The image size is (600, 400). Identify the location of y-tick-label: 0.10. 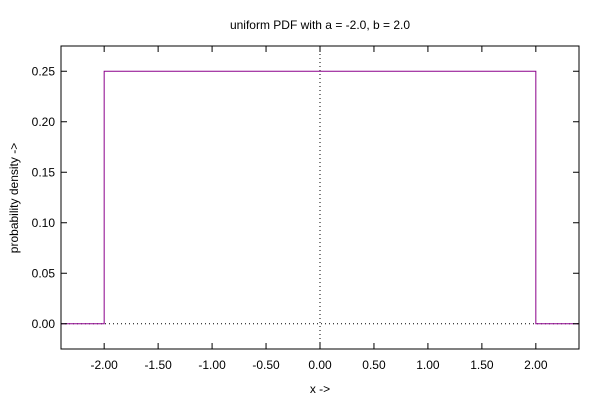
(44, 223).